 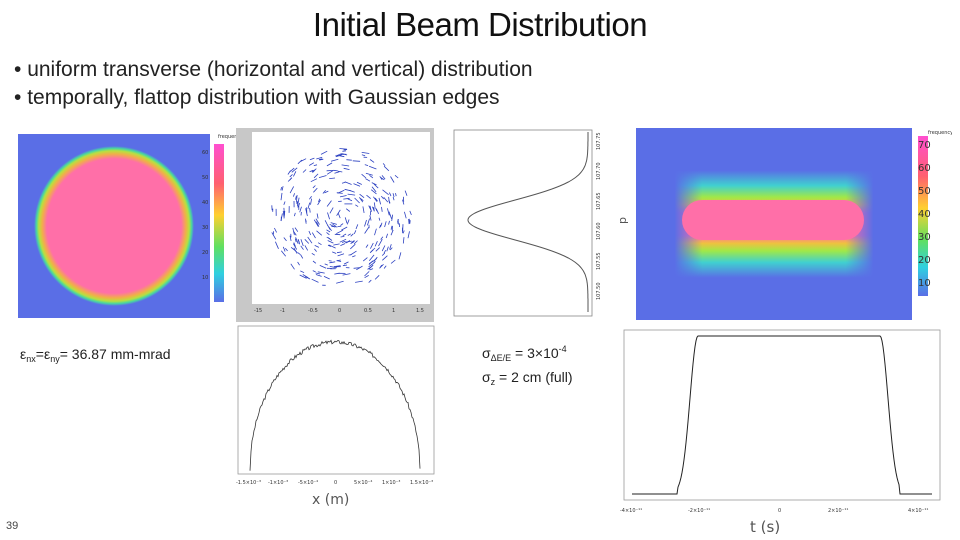 I want to click on colorbar-title: frequency, so click(x=227, y=137).